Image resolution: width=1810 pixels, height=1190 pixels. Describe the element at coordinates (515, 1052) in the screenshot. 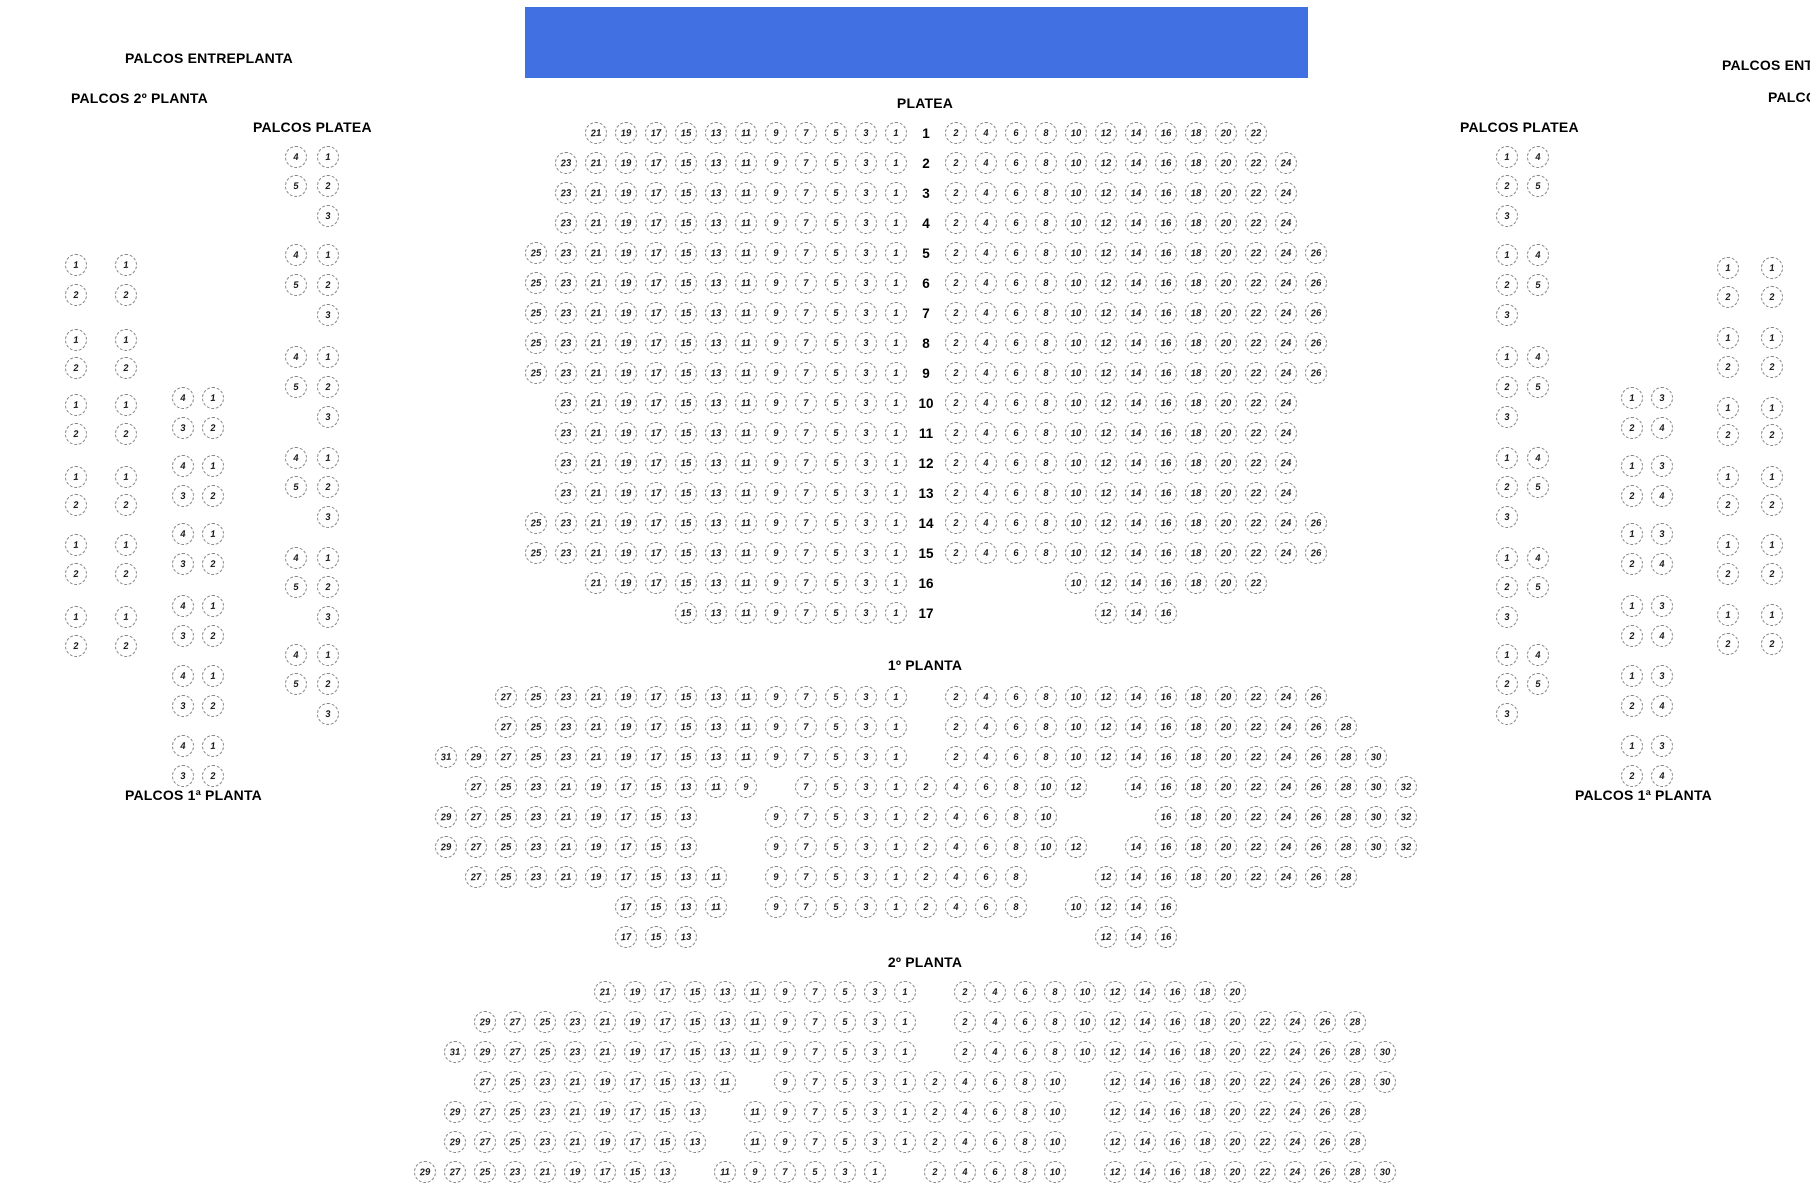

I see `seat: 27` at that location.